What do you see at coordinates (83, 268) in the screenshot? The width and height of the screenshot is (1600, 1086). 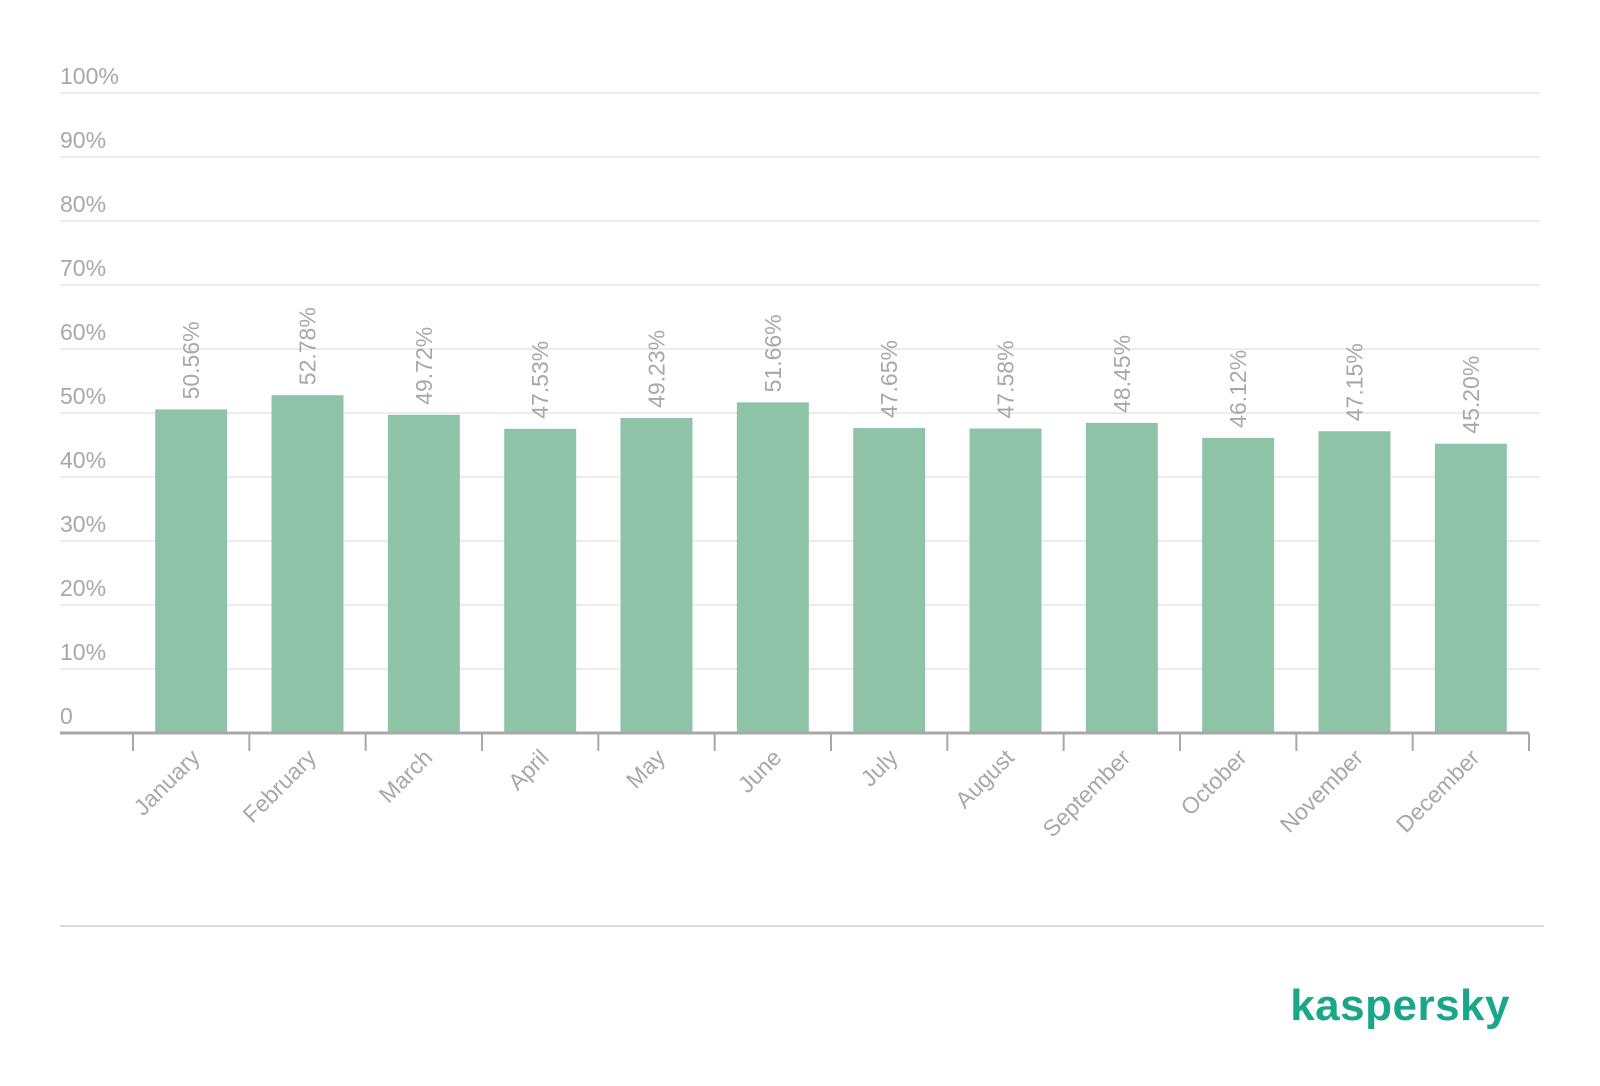 I see `y-tick-label: 70%` at bounding box center [83, 268].